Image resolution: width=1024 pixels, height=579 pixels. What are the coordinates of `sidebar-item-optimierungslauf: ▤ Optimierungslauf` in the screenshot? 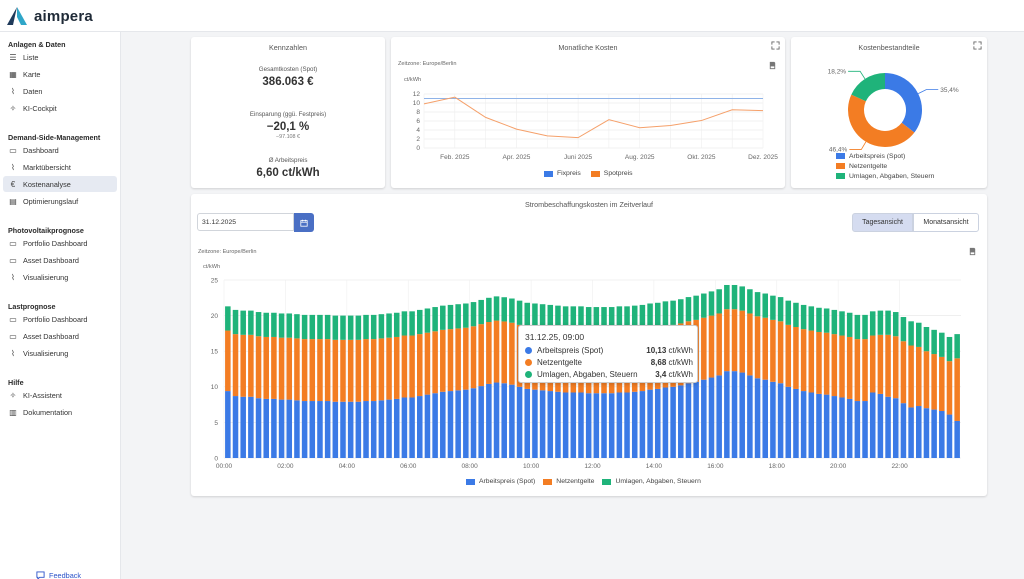 It's located at (60, 202).